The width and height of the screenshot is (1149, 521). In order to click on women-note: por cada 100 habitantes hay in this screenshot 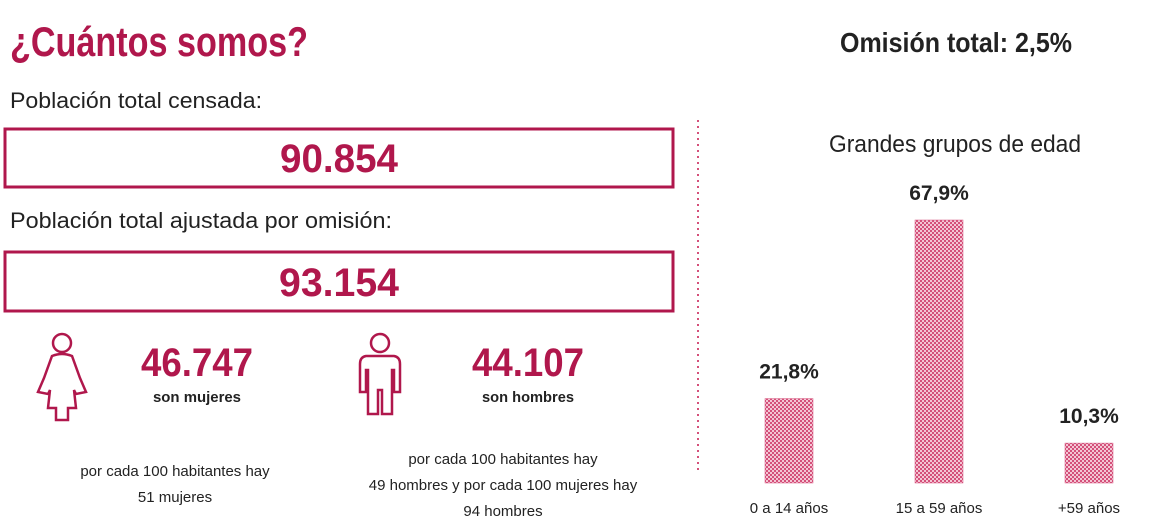, I will do `click(175, 471)`.